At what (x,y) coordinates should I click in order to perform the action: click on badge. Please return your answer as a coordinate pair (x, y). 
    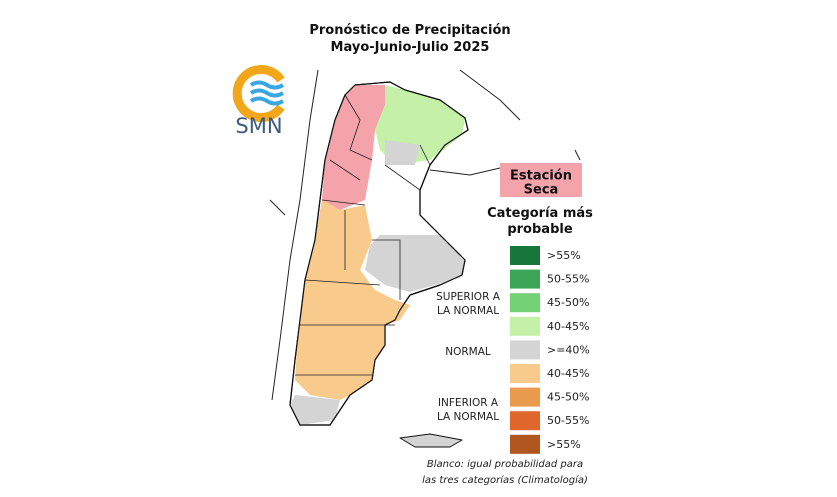
    Looking at the image, I should click on (541, 180).